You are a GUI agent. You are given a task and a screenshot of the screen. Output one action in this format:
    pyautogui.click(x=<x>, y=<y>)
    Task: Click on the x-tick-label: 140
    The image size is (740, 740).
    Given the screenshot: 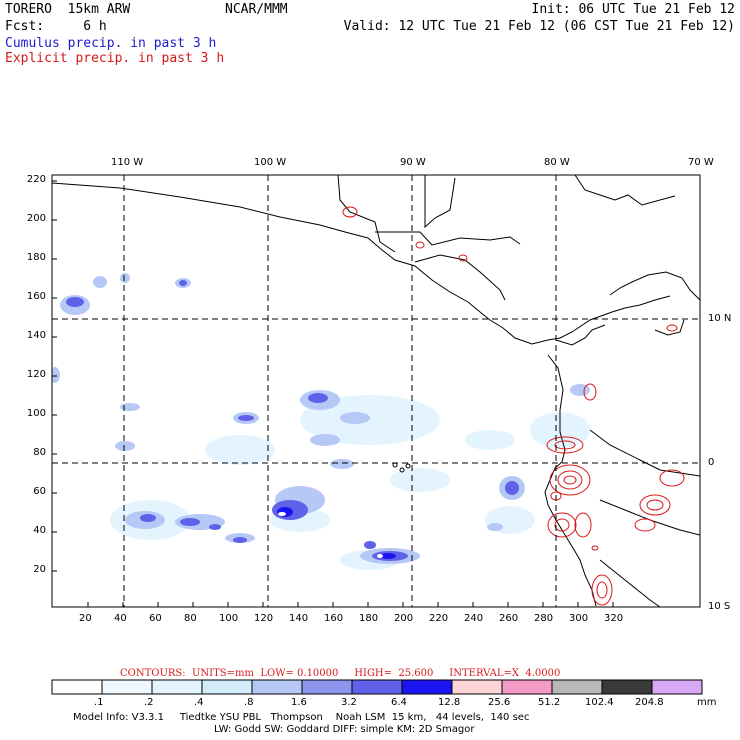 What is the action you would take?
    pyautogui.click(x=299, y=618)
    